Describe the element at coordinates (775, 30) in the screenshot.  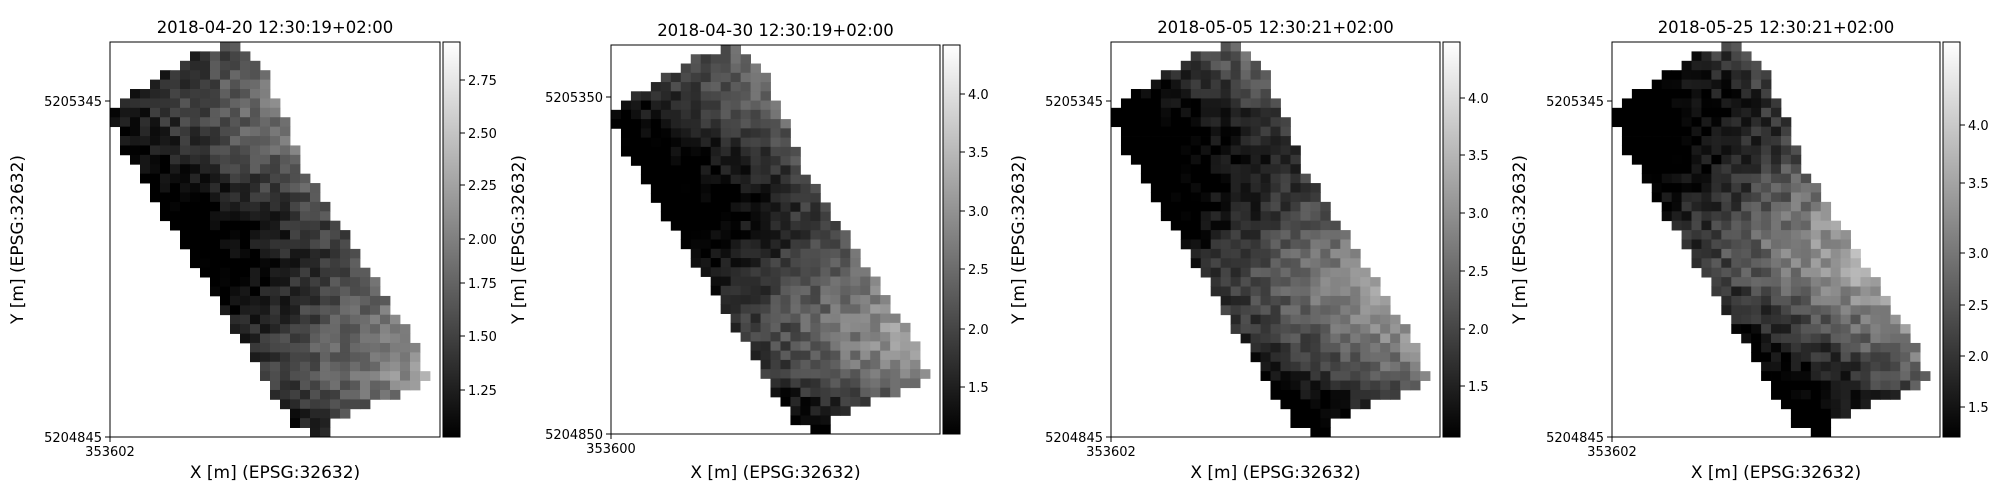
I see `panel-title: 2018-04-30 12:30:19+02:00` at that location.